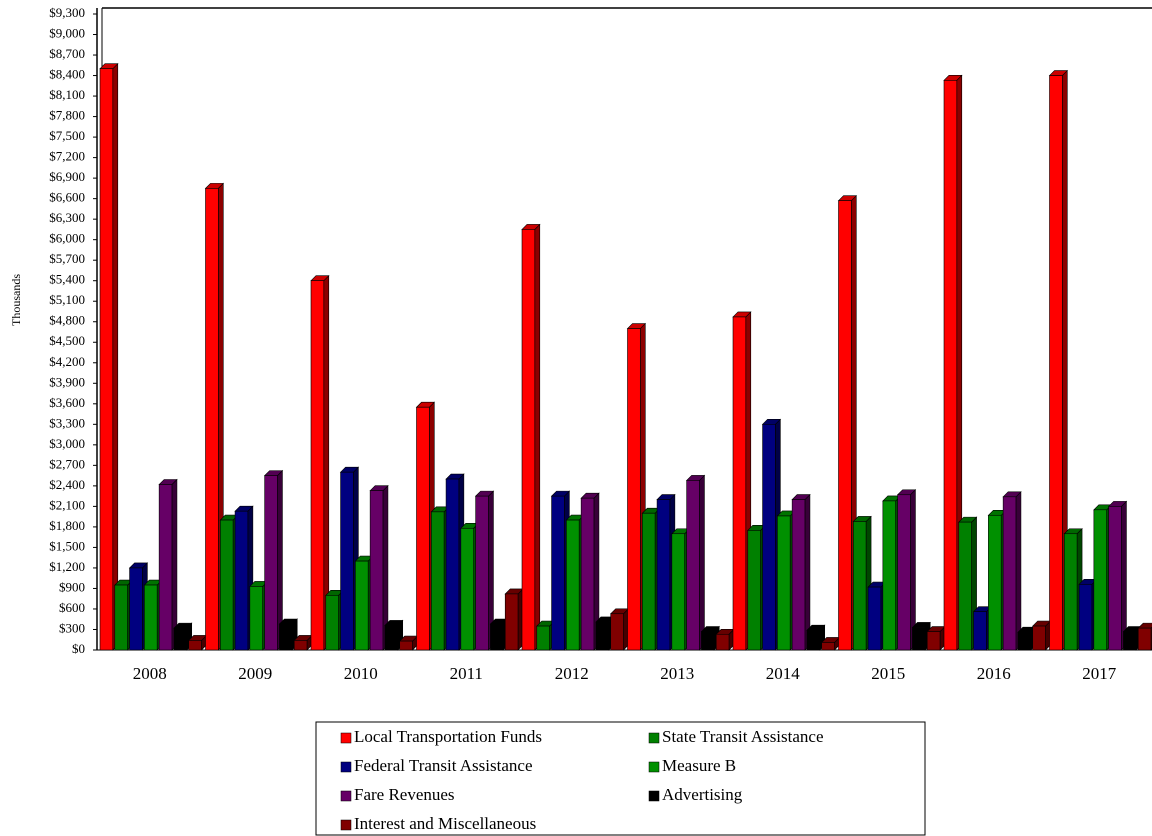  I want to click on x-tick-label: 2015, so click(888, 673).